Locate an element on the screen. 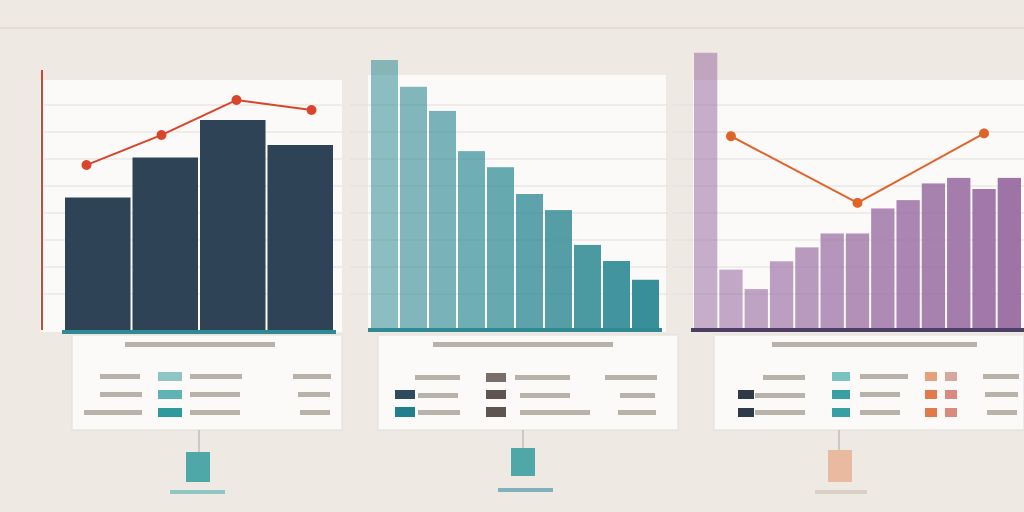 Image resolution: width=1024 pixels, height=512 pixels. legend-swatches is located at coordinates (557, 394).